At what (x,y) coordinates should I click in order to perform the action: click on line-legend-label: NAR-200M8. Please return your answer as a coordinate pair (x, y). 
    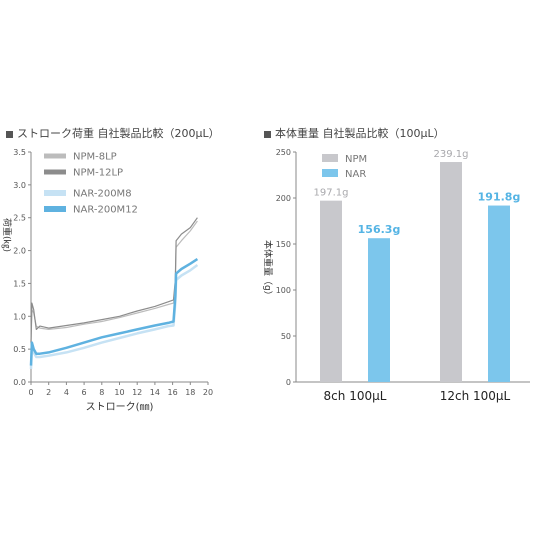
    Looking at the image, I should click on (102, 194).